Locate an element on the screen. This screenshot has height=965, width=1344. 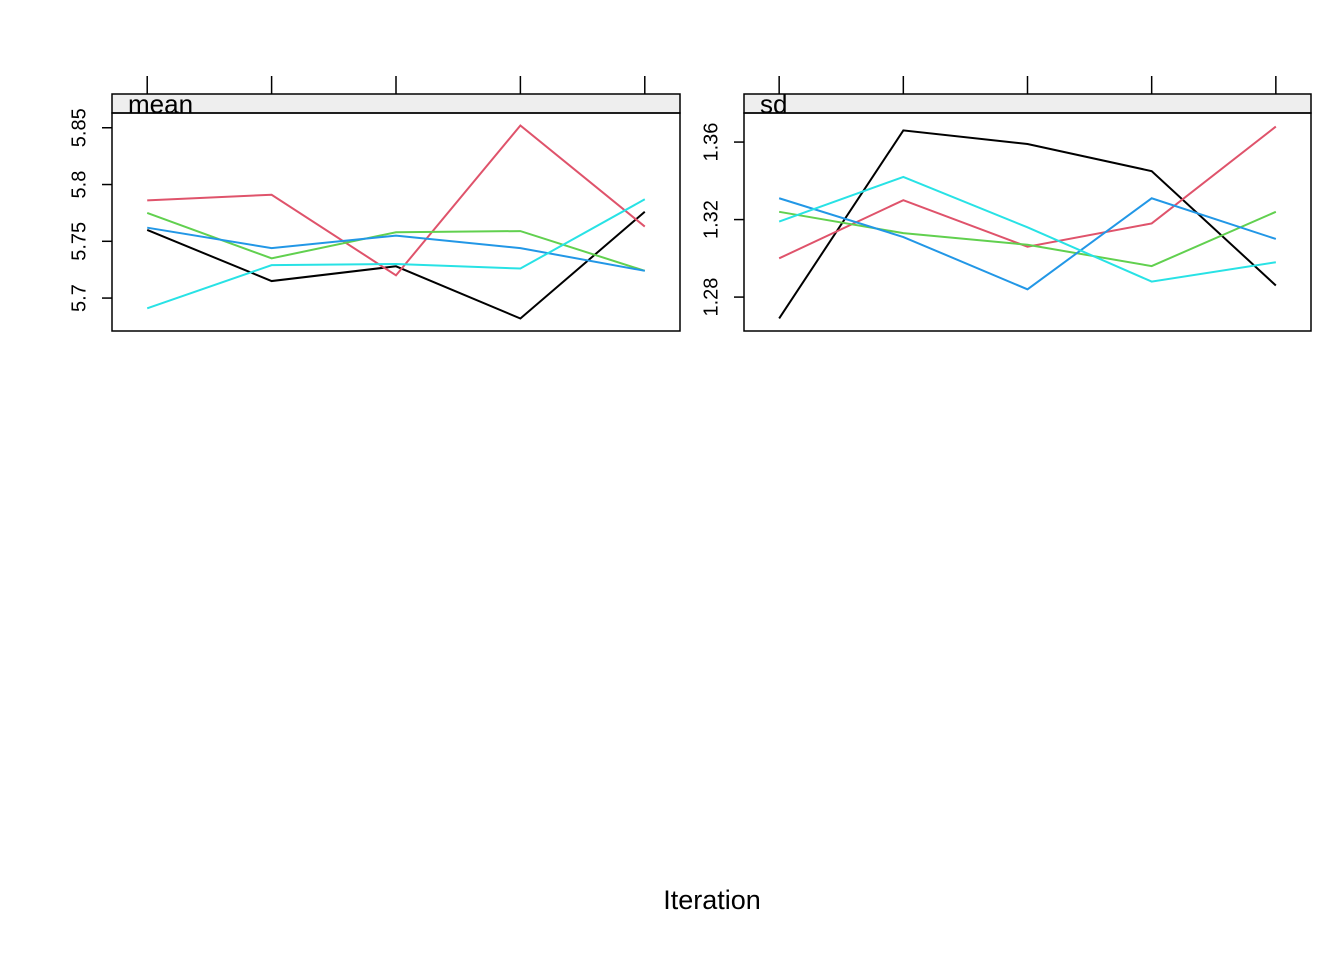
y-tick-label: 5.85 is located at coordinates (79, 127).